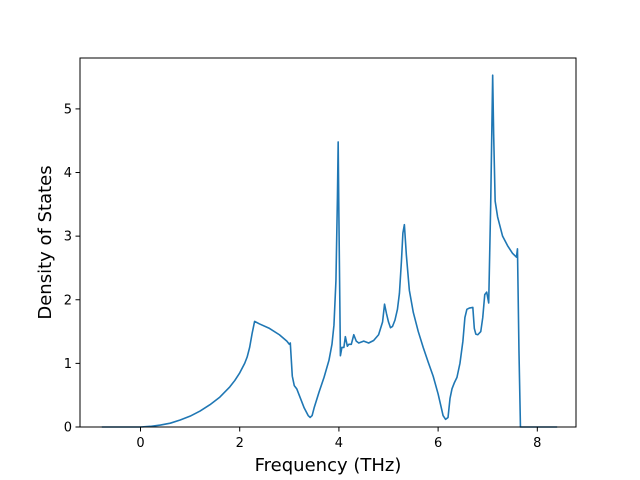 The height and width of the screenshot is (480, 640). I want to click on y-tick-label: 2, so click(68, 300).